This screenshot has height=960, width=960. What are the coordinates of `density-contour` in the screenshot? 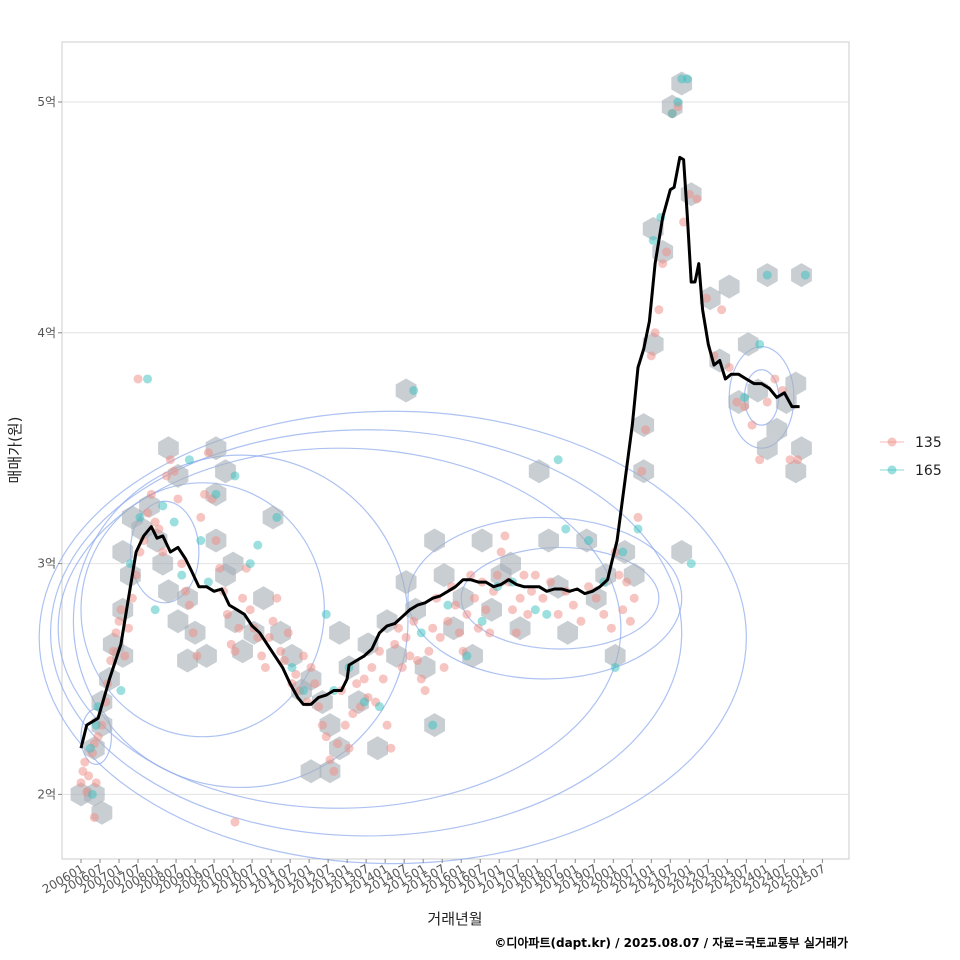 It's located at (202, 610).